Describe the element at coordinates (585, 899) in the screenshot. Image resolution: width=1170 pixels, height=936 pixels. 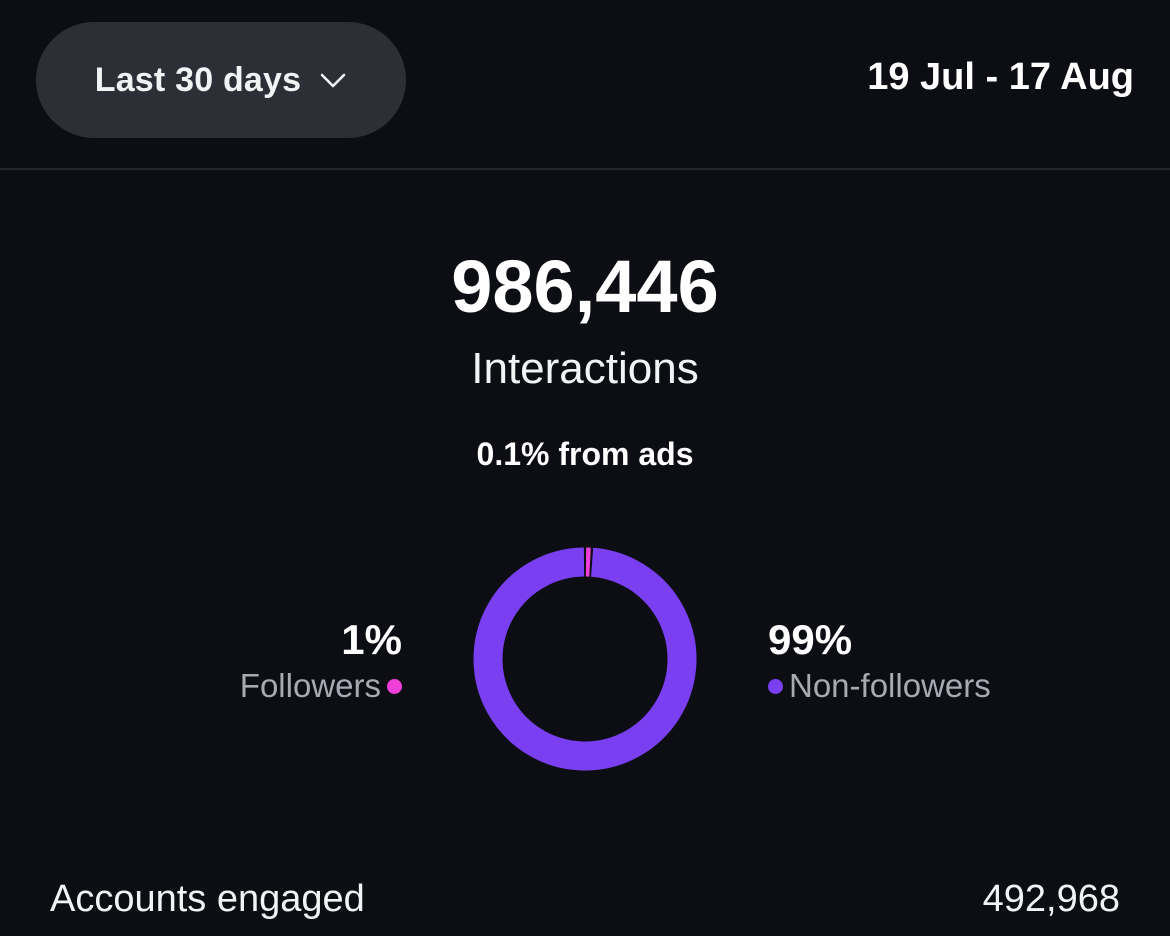
I see `accounts-engaged-row: Accounts engaged 492,968` at that location.